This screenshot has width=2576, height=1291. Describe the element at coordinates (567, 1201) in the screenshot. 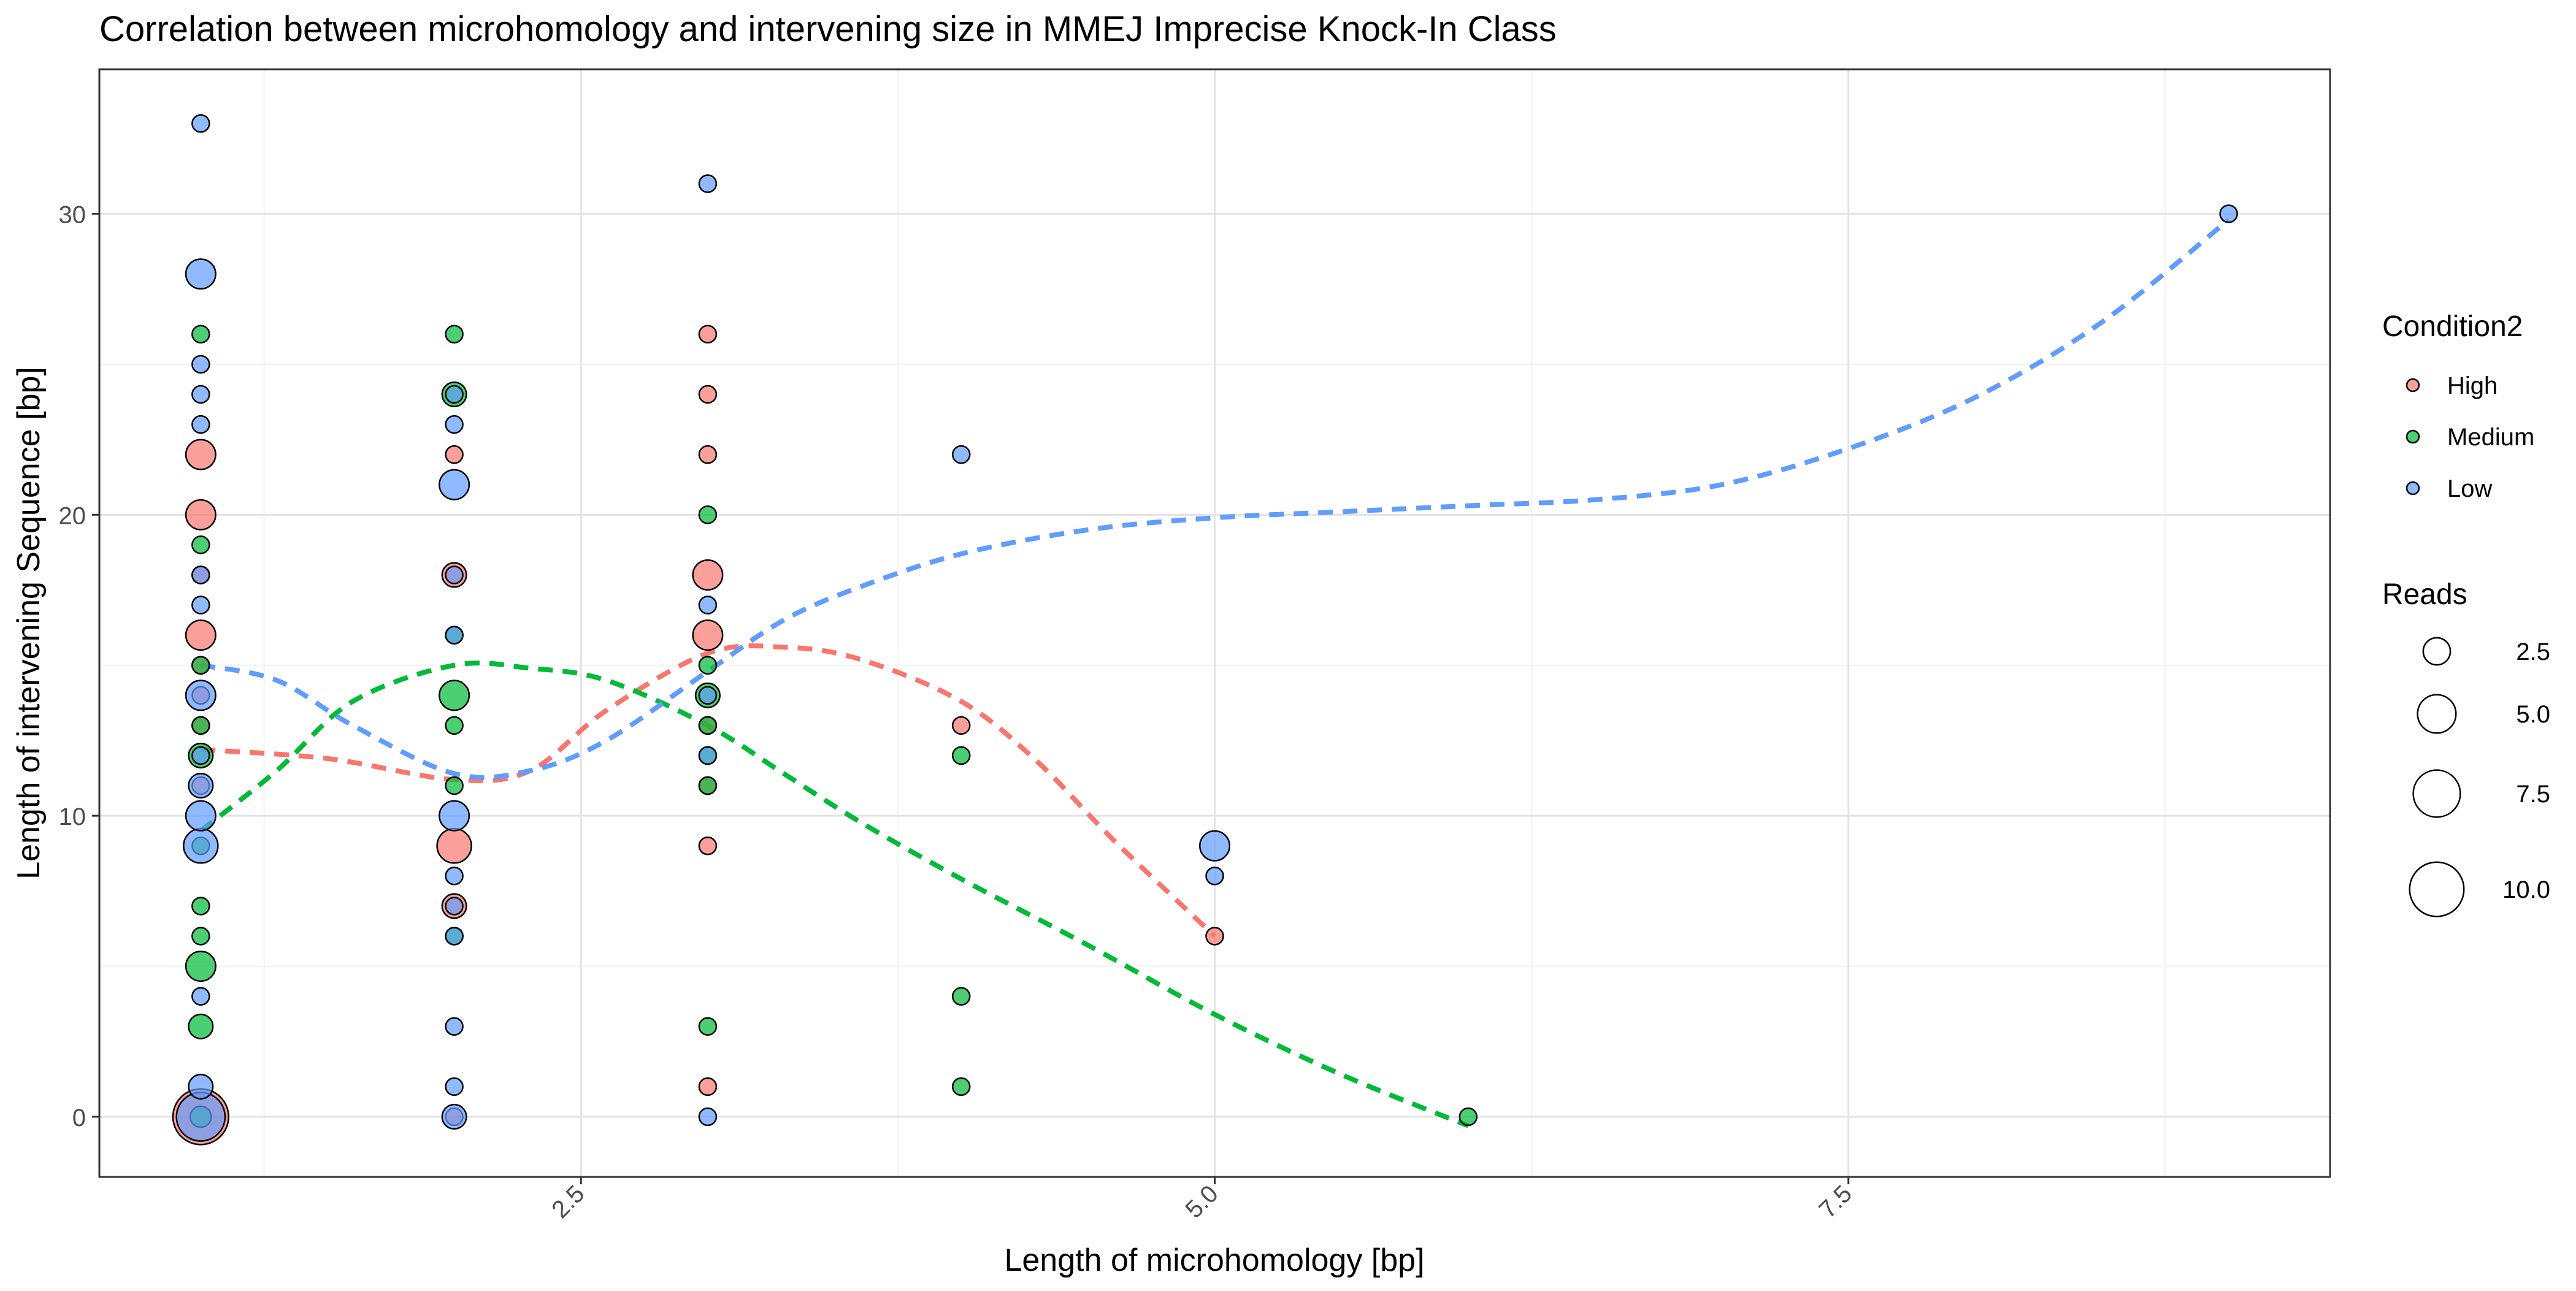

I see `x-tick-label: 2.5` at that location.